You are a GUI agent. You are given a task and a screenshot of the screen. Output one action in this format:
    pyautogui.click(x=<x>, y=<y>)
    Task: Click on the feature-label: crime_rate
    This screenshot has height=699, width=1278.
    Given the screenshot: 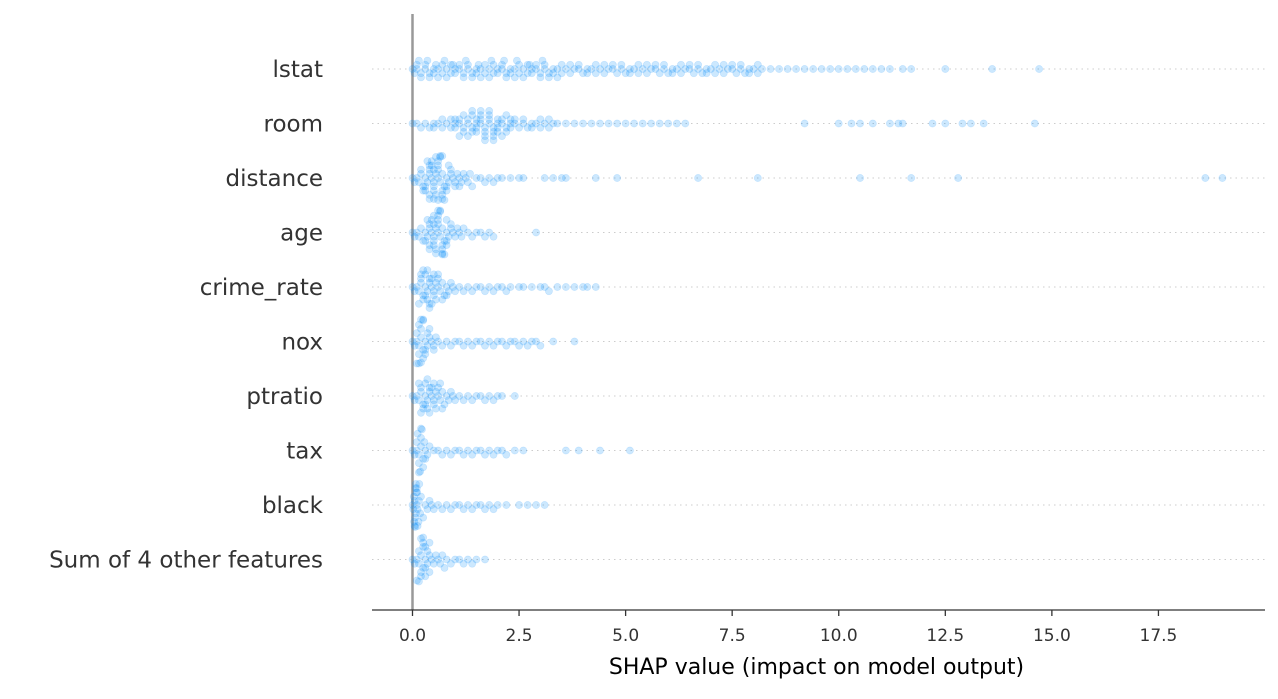 What is the action you would take?
    pyautogui.click(x=261, y=288)
    